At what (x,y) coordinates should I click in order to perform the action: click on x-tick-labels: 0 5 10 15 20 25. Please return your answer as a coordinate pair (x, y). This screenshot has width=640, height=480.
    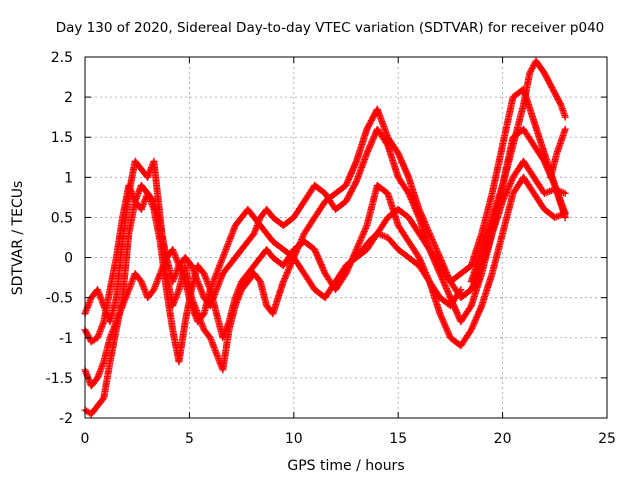
    Looking at the image, I should click on (348, 439).